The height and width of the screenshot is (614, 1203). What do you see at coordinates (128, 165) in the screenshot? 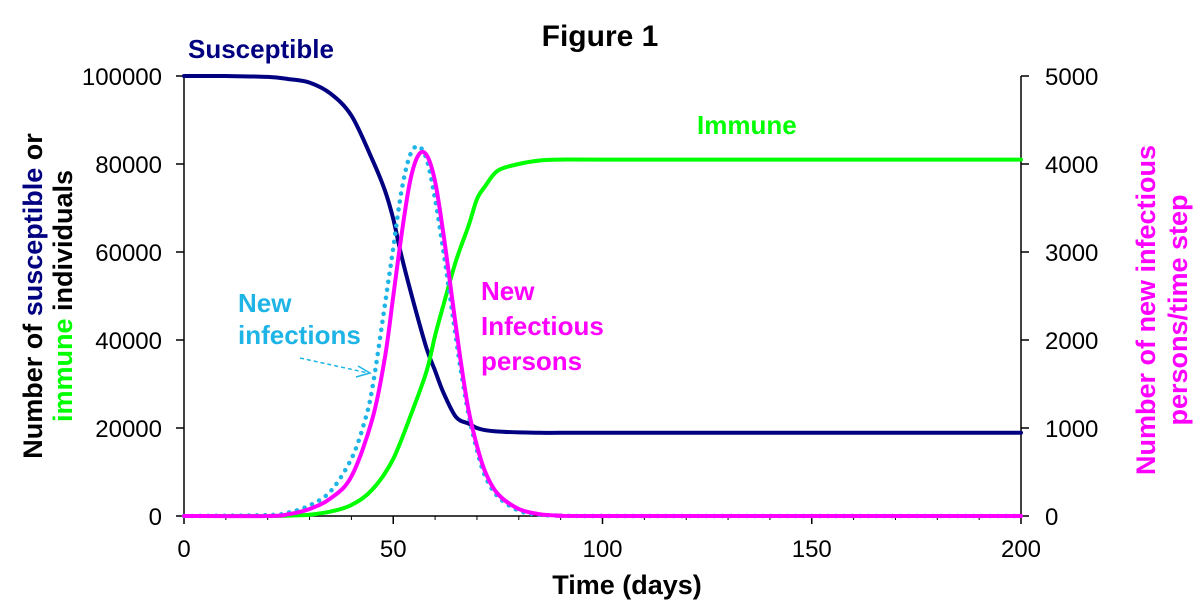
I see `y-left-tick-label: 80000` at bounding box center [128, 165].